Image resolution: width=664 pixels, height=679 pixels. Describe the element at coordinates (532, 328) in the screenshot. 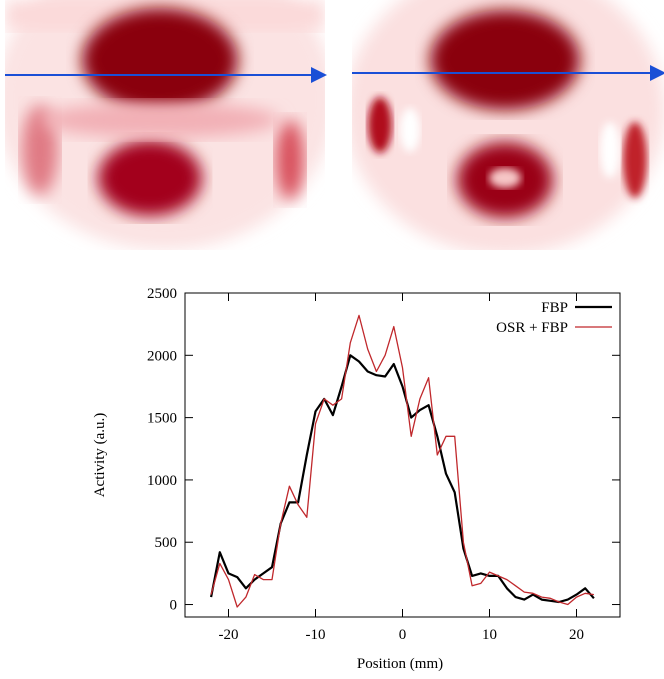

I see `legend-label: OSR + FBP` at that location.